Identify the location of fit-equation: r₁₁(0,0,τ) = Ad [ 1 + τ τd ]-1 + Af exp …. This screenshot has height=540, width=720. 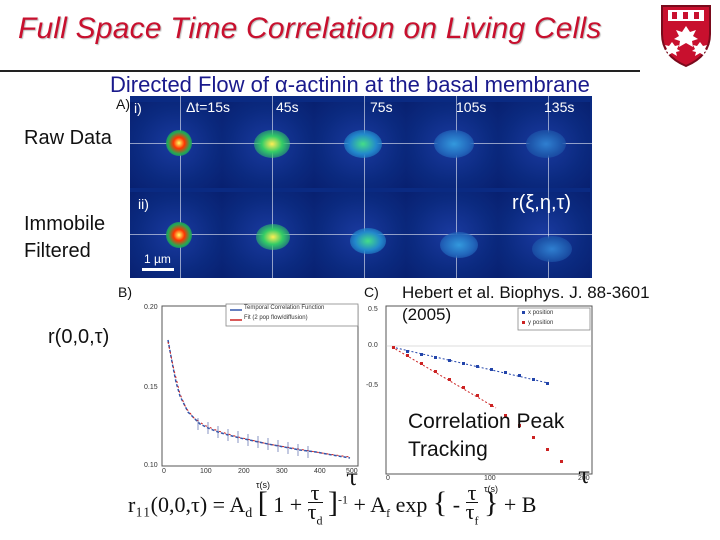
(332, 504).